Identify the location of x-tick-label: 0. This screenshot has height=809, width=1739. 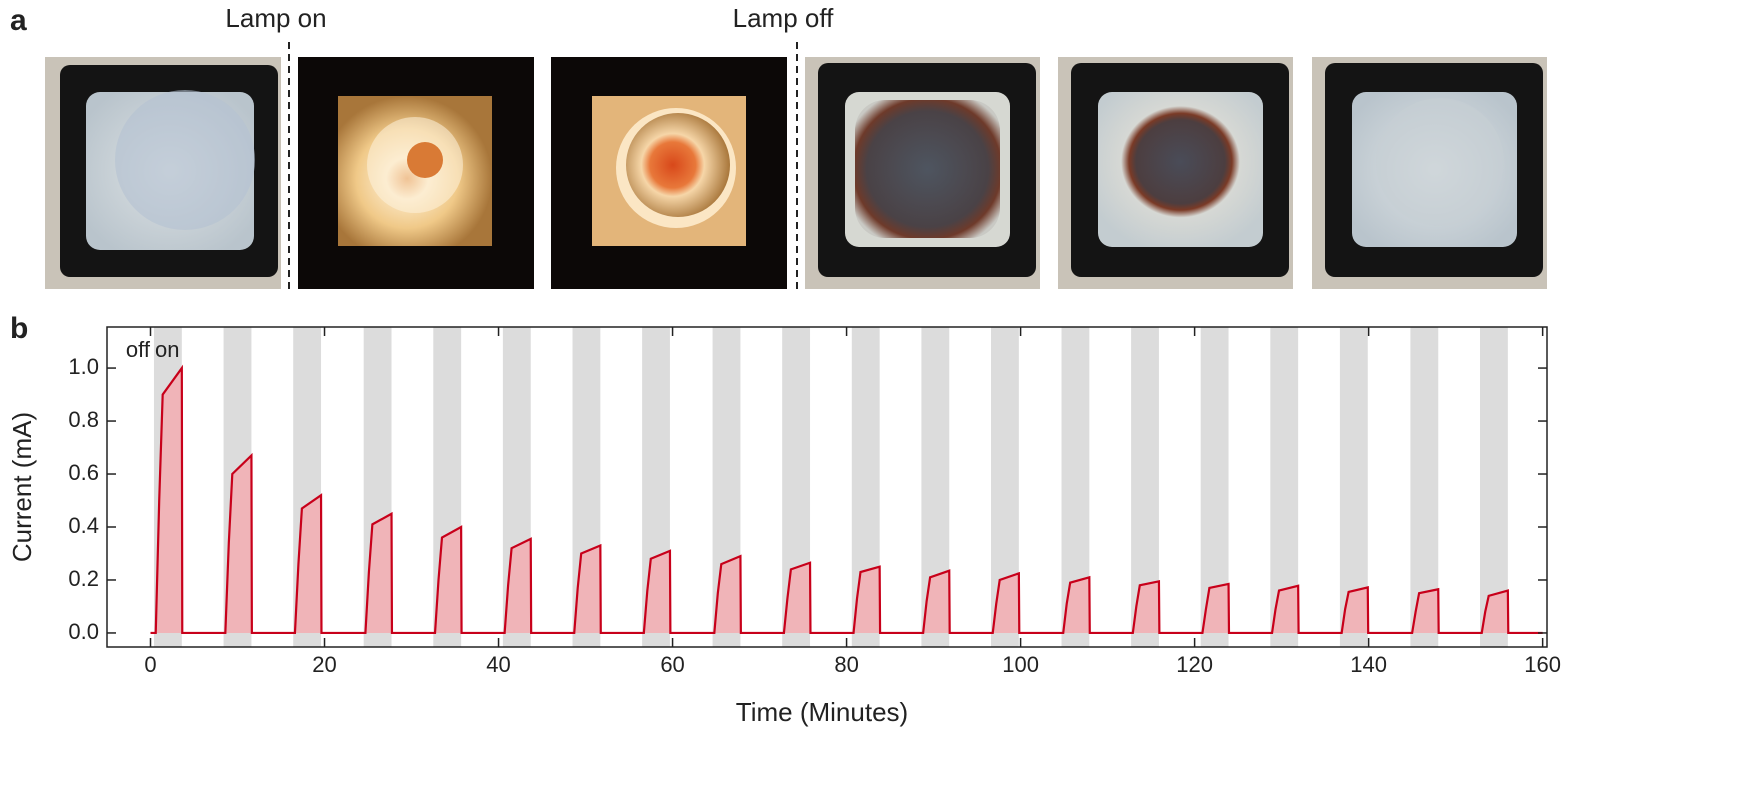
(150, 664).